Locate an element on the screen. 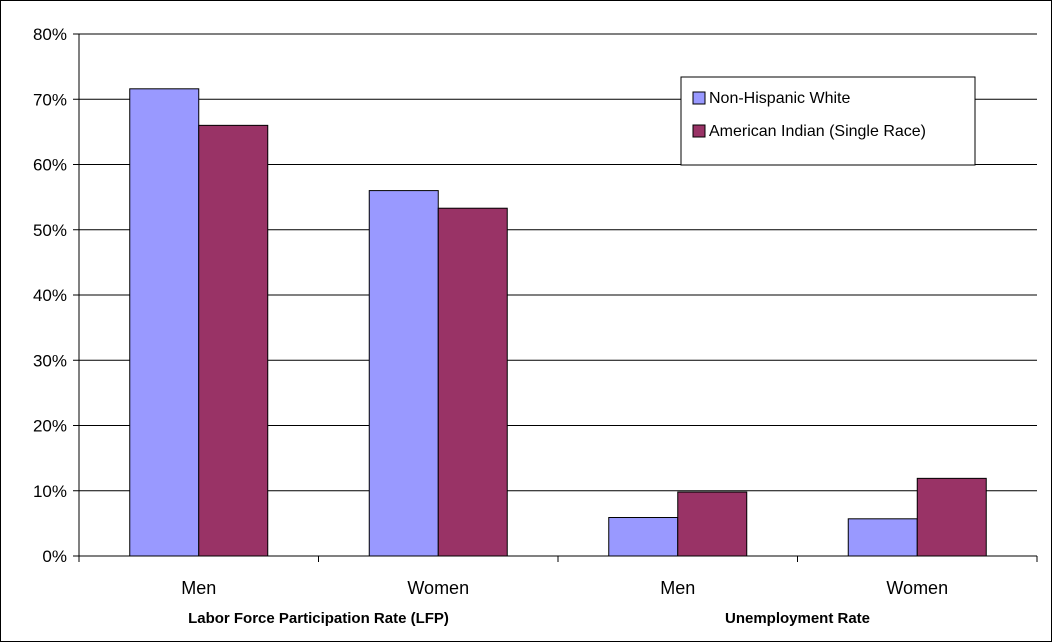 The width and height of the screenshot is (1052, 643). y-tick-label: 10% is located at coordinates (50, 491).